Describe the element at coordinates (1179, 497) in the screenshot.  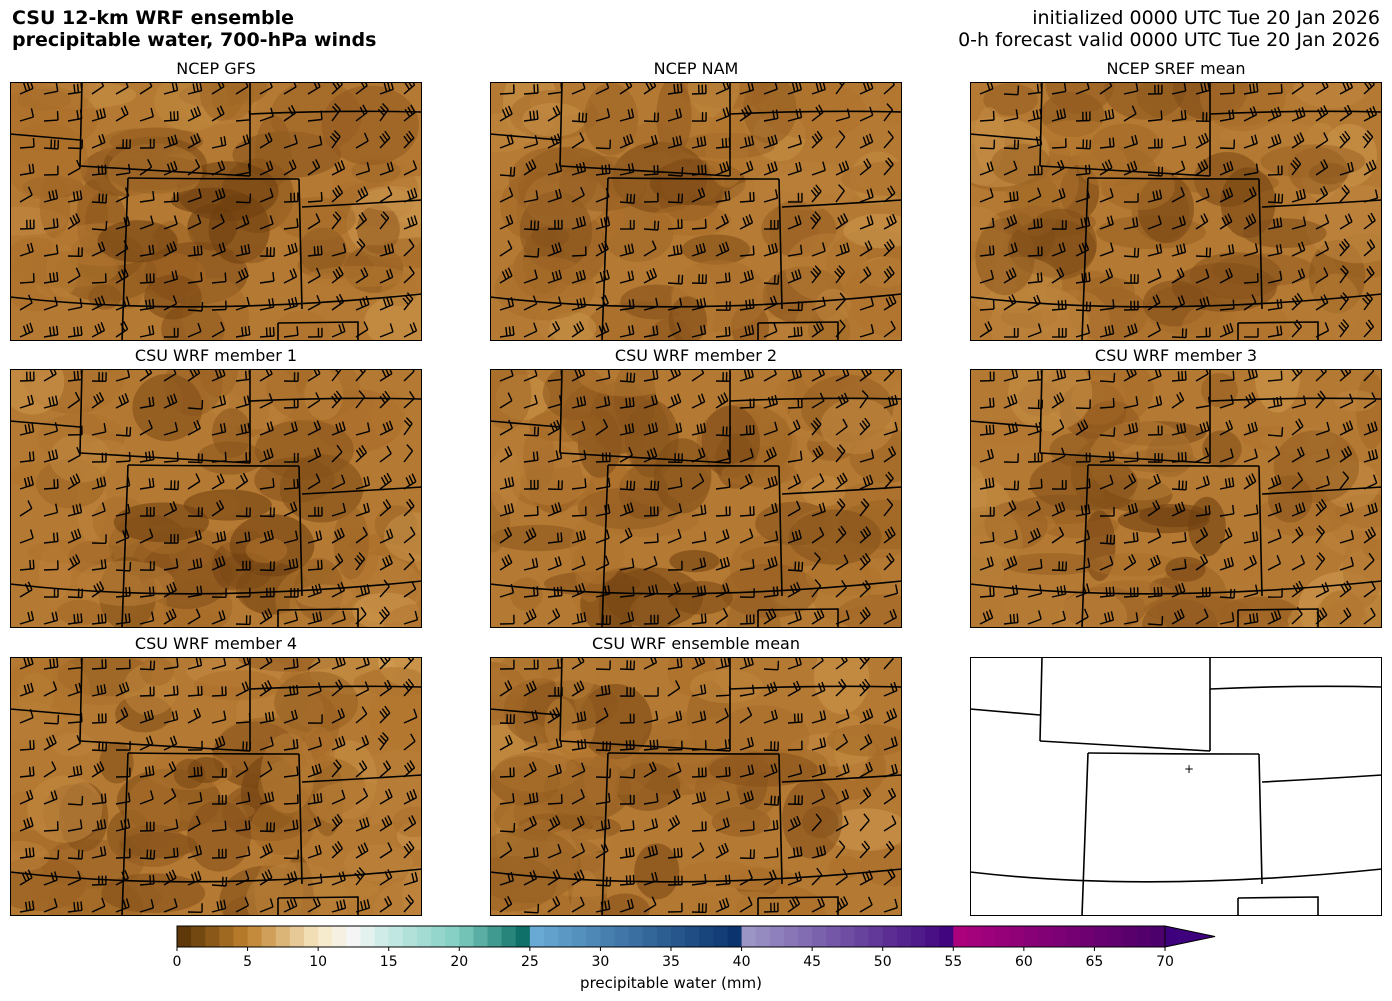
I see `wind-barbs` at that location.